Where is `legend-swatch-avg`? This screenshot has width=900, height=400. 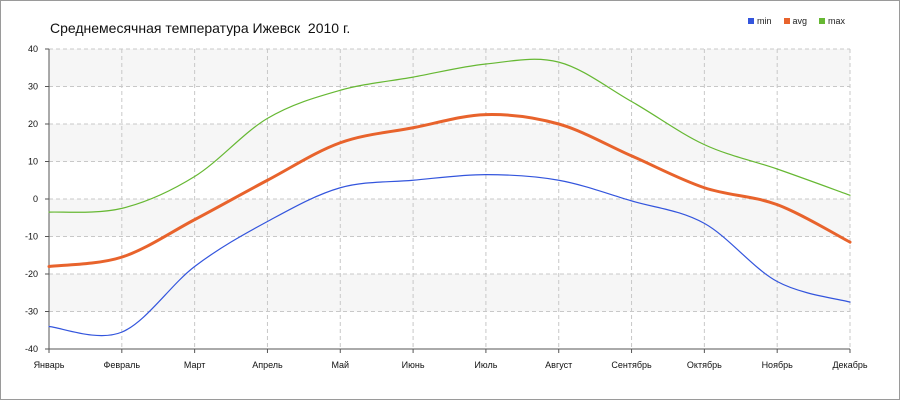 legend-swatch-avg is located at coordinates (786, 21).